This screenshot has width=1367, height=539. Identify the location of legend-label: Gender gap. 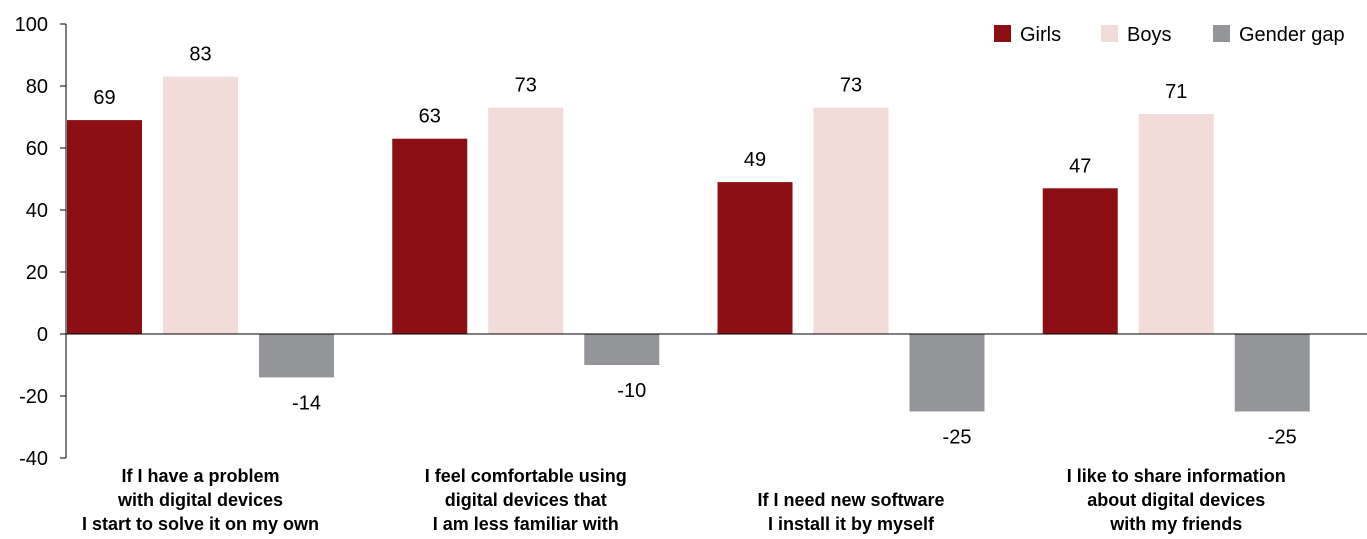
(1292, 35).